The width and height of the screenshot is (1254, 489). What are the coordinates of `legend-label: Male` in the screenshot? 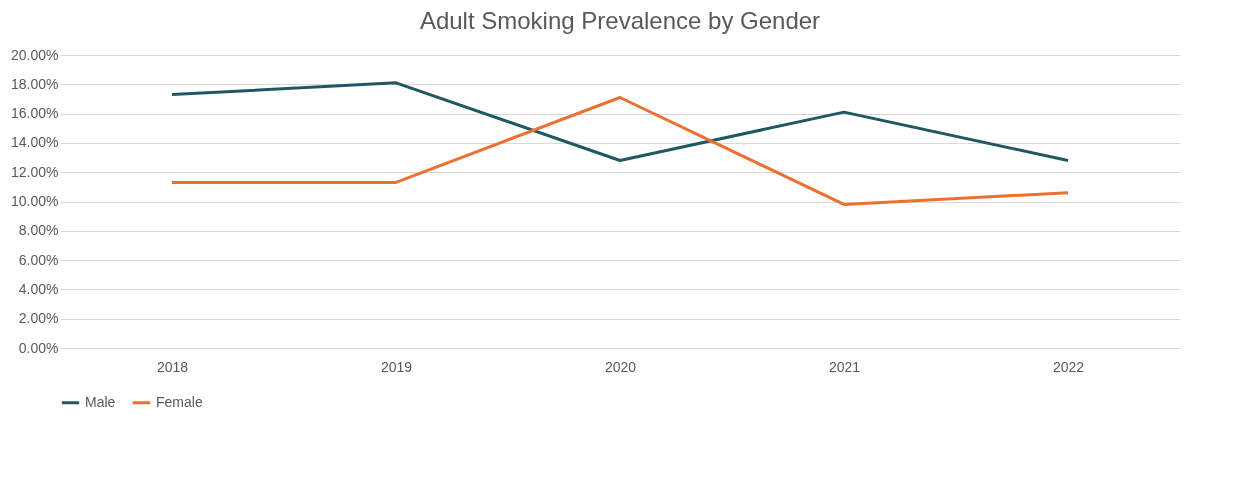 It's located at (100, 401).